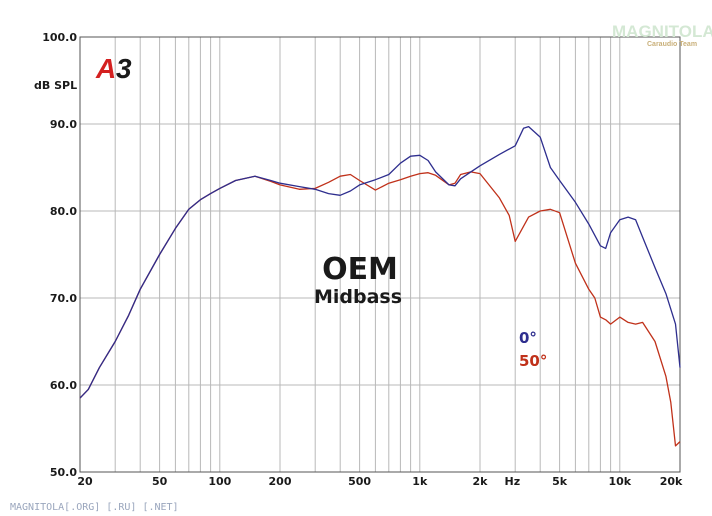 The width and height of the screenshot is (712, 516). Describe the element at coordinates (59, 255) in the screenshot. I see `y-tick-labels: 100.0 90.0 80.0 70.0 60.0 50.0` at that location.